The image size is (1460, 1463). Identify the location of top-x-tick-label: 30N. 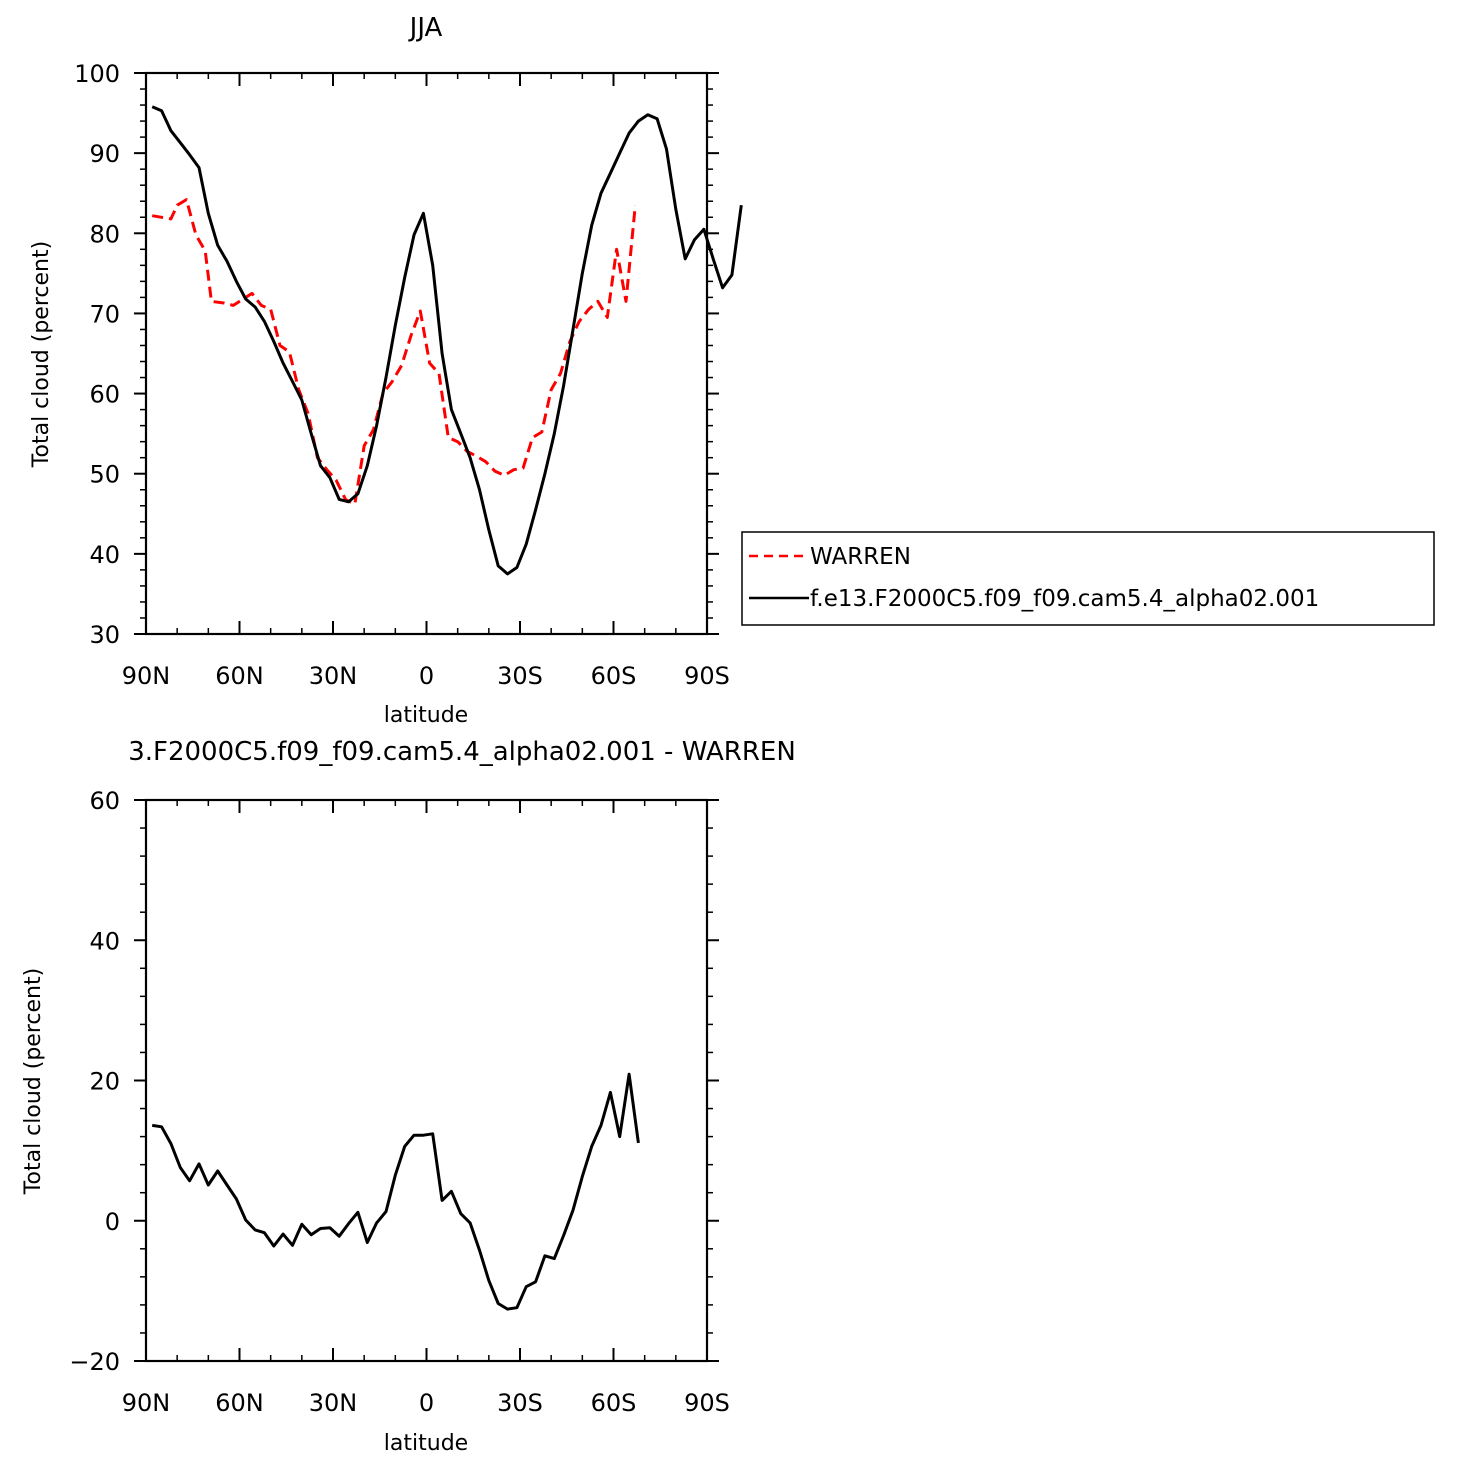
(333, 676).